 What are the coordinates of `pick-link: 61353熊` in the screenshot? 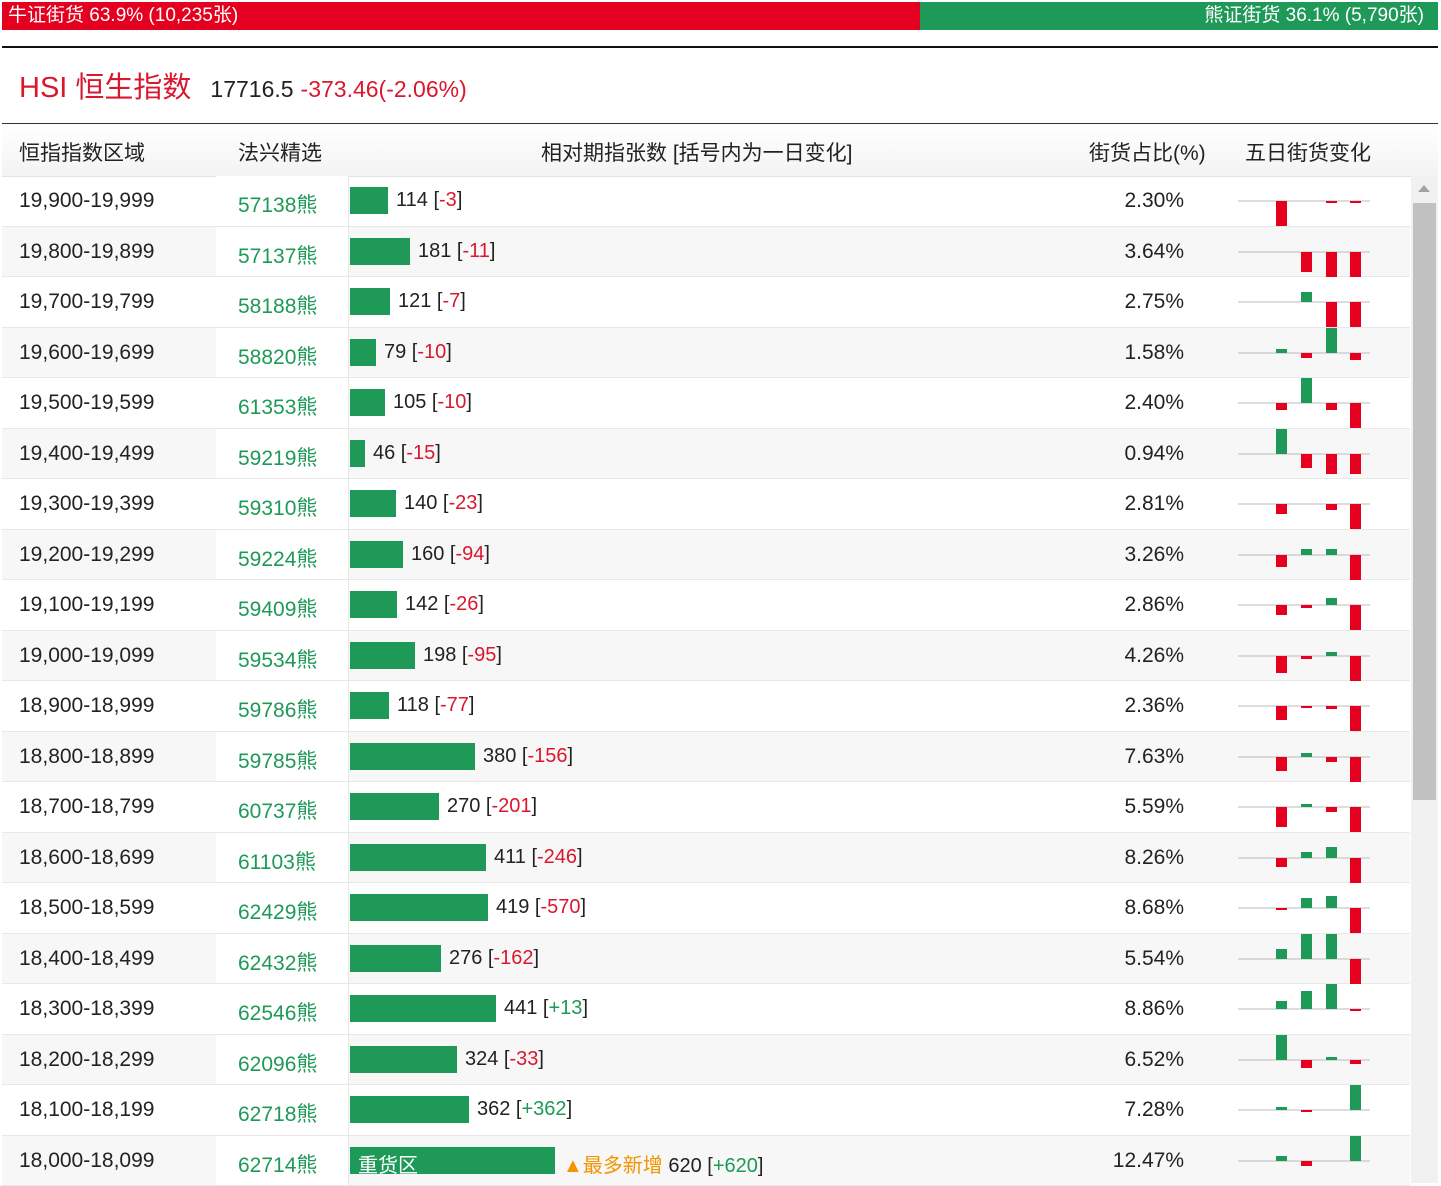 It's located at (277, 406).